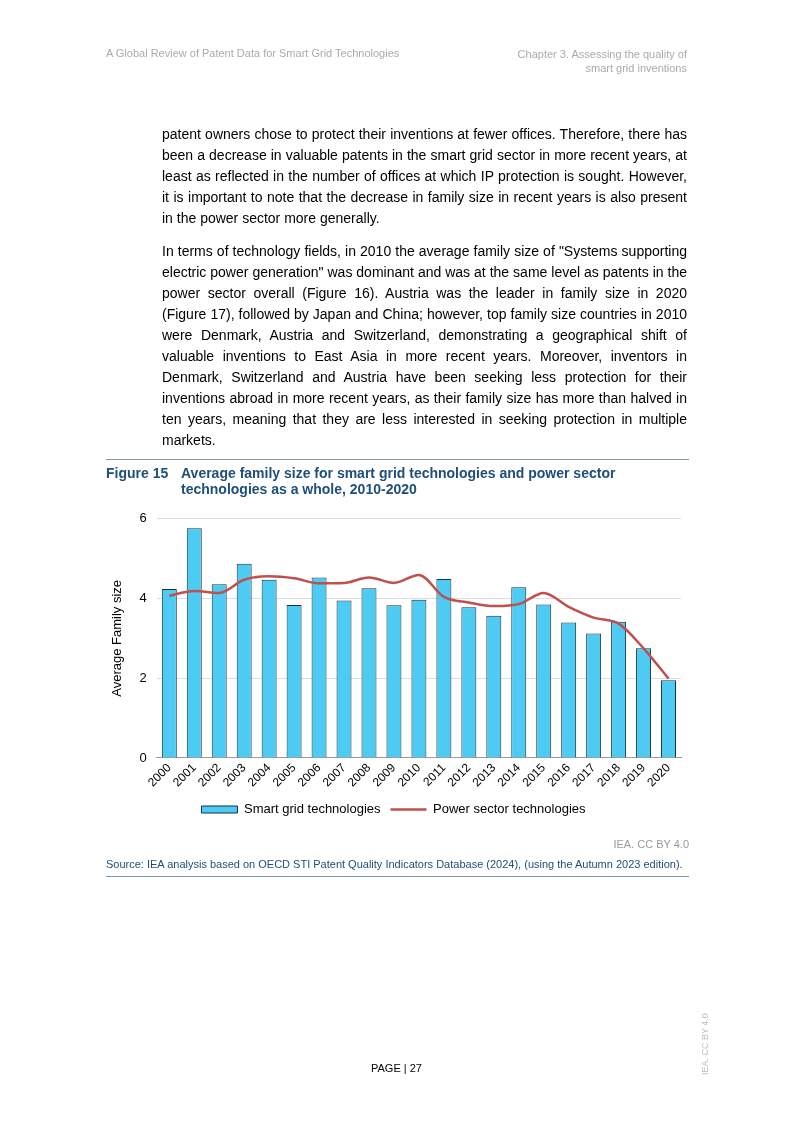 The image size is (793, 1122). What do you see at coordinates (510, 809) in the screenshot?
I see `legend-label: Power sector technologies` at bounding box center [510, 809].